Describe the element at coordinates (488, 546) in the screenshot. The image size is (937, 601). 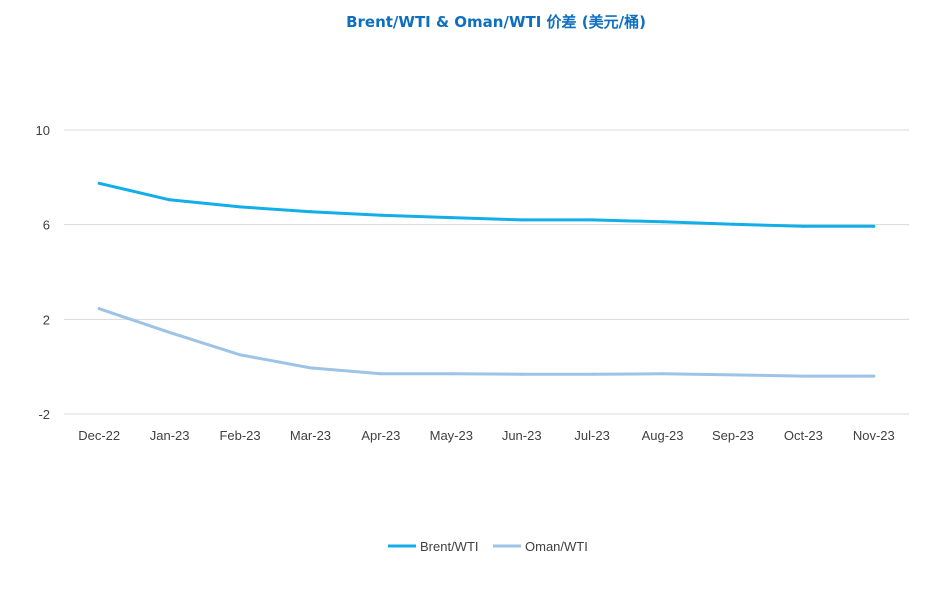
I see `legend: Brent/WTI Oman/WTI` at that location.